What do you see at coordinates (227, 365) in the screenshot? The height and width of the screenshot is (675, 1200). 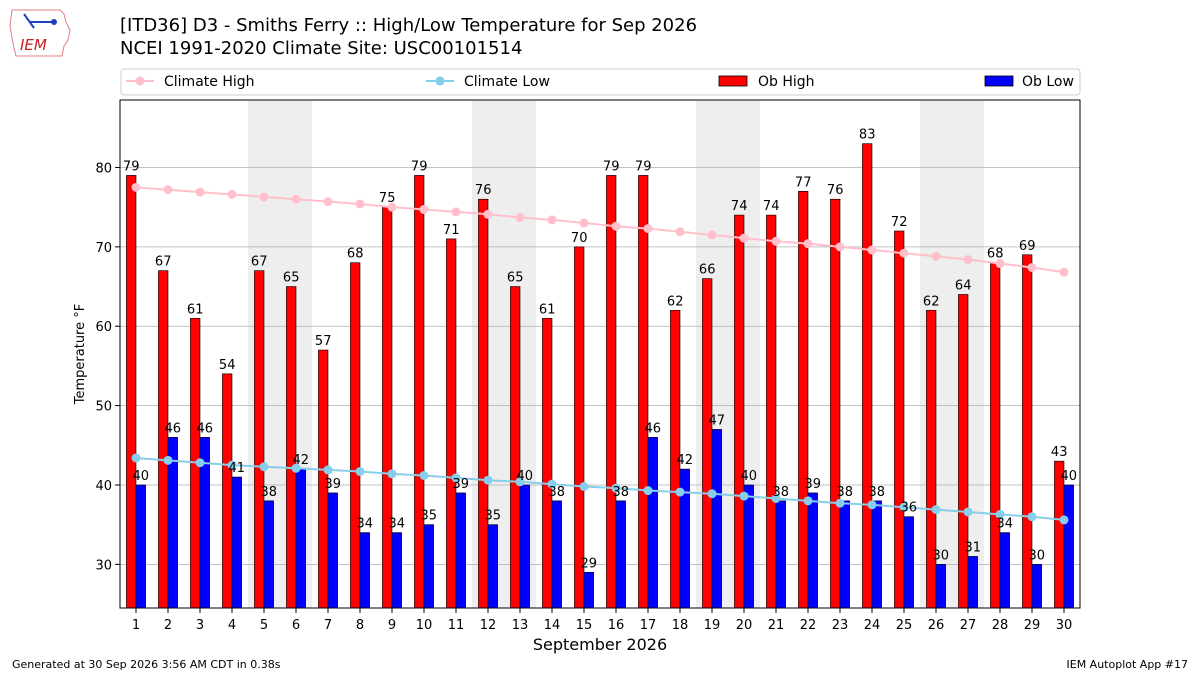 I see `ob-high-value-label: 54` at bounding box center [227, 365].